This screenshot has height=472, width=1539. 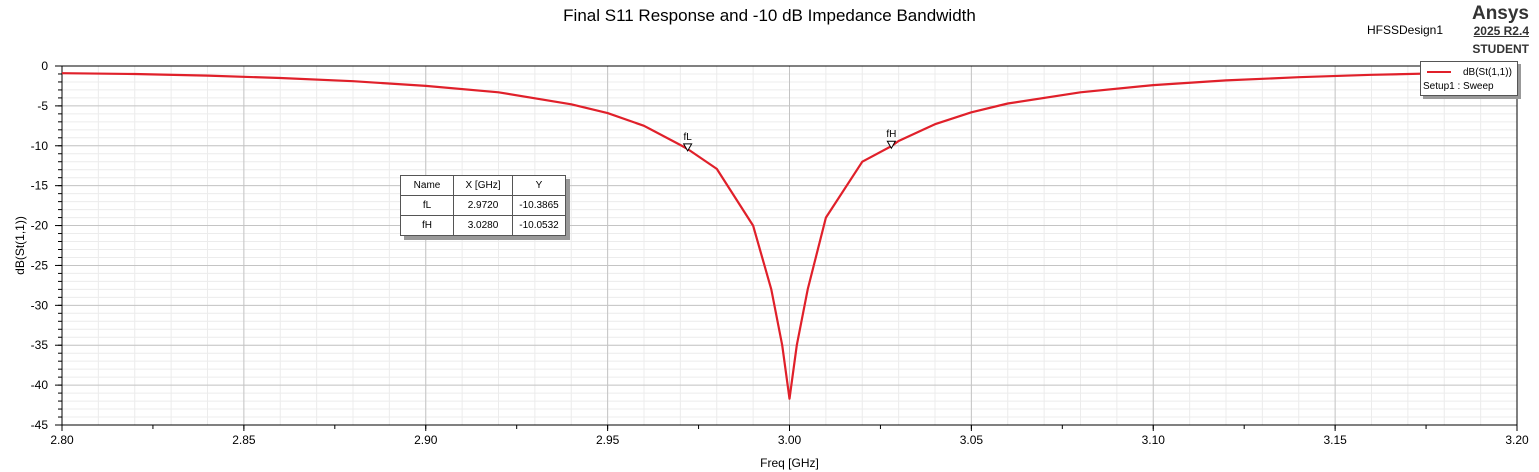 I want to click on brand-edition: STUDENT, so click(x=1500, y=49).